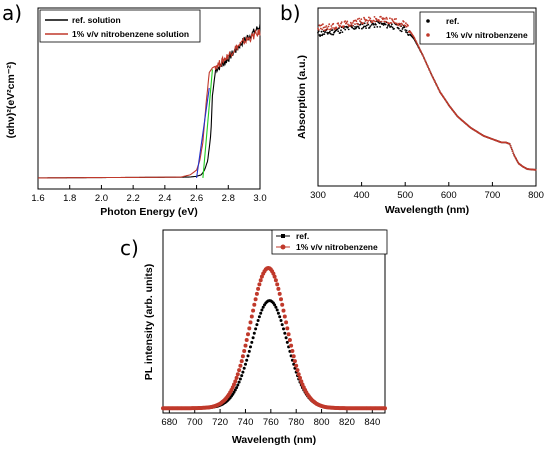  Describe the element at coordinates (283, 247) in the screenshot. I see `panel-c-legend-marker-nb` at that location.